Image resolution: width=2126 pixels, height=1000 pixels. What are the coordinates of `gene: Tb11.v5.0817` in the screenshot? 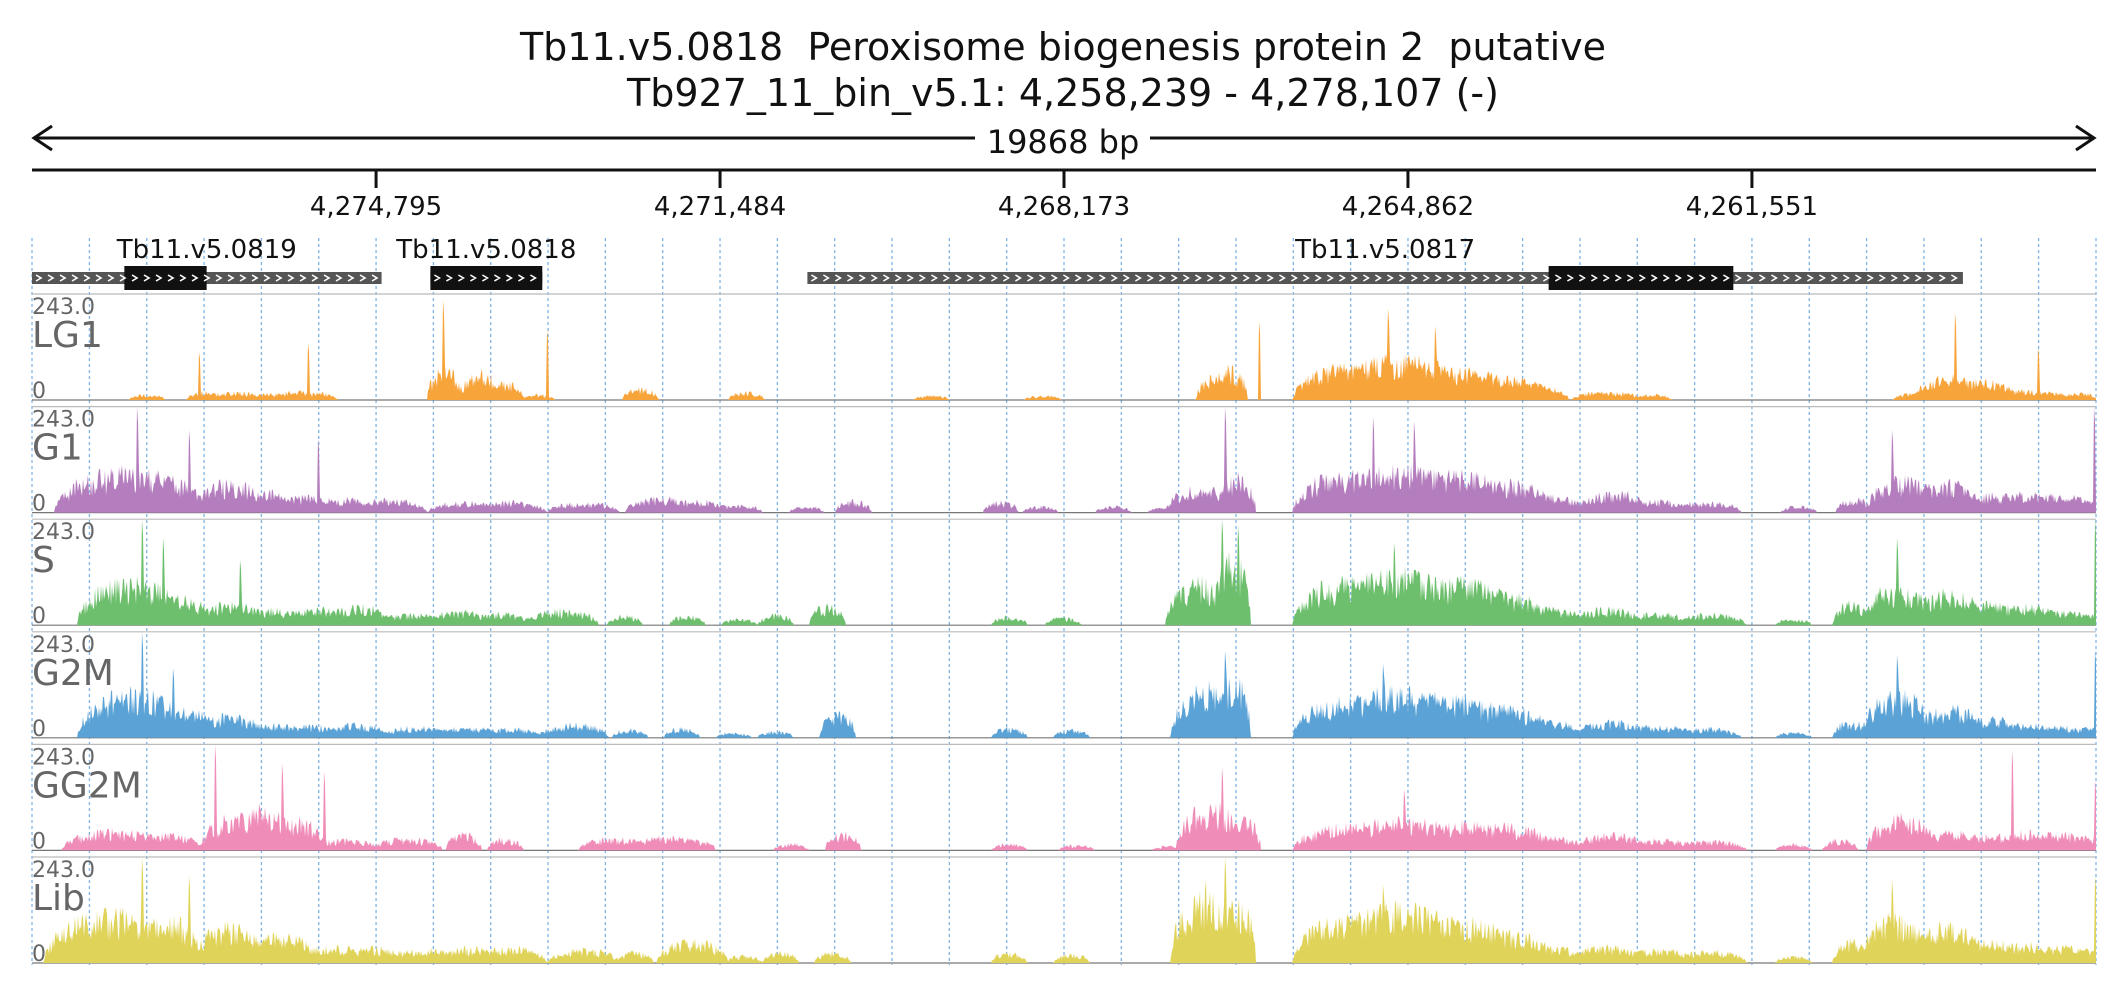 It's located at (1385, 262).